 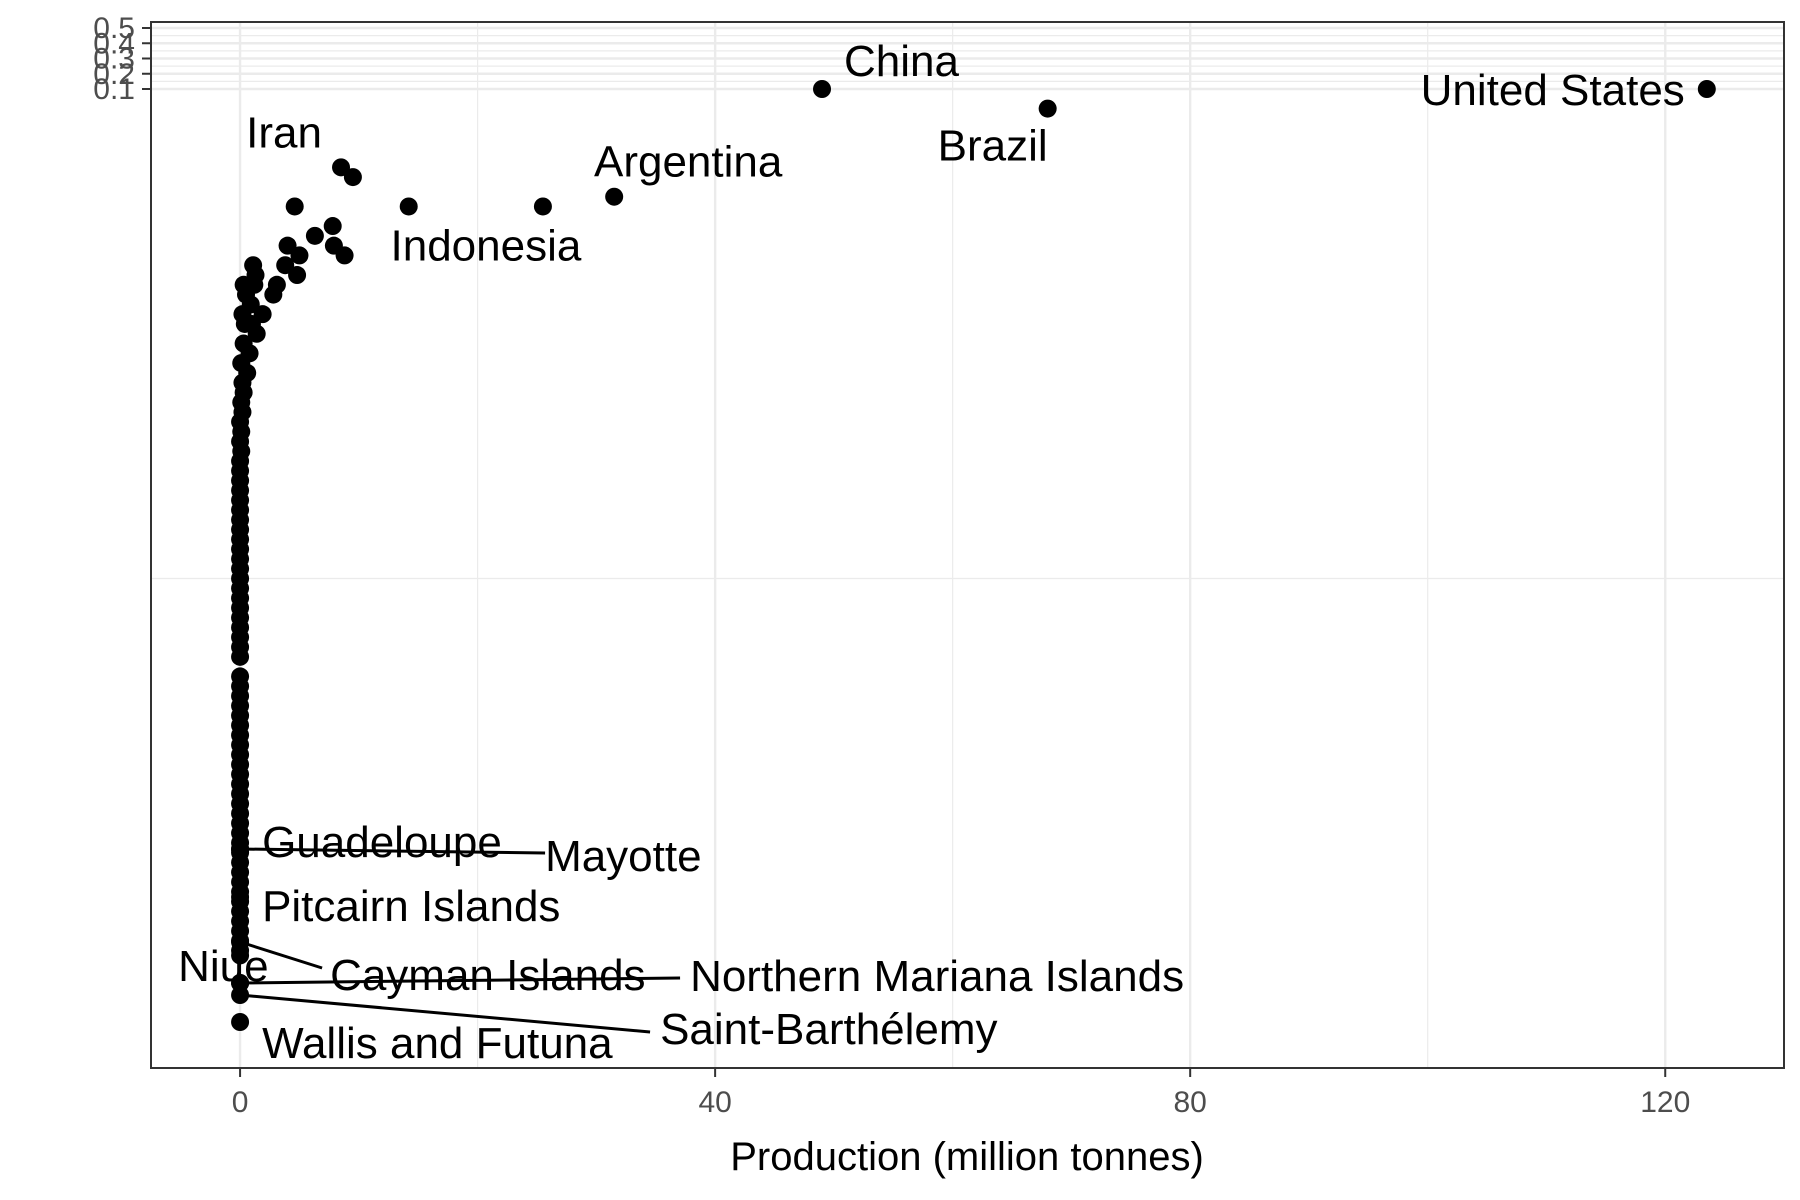 What do you see at coordinates (967, 1157) in the screenshot?
I see `x-axis-title: Production (million tonnes)` at bounding box center [967, 1157].